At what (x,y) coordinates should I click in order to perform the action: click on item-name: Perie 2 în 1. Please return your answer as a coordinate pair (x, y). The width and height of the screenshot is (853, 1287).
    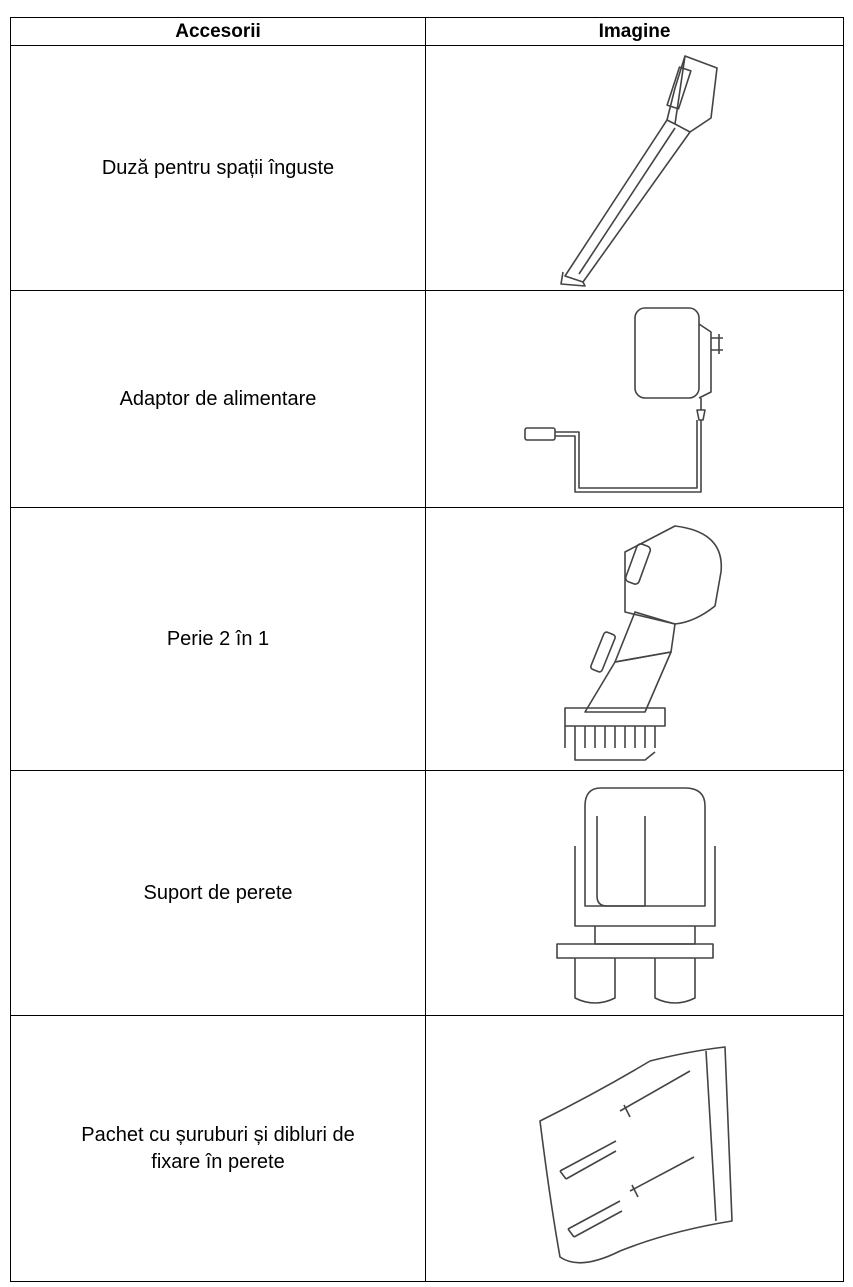
    Looking at the image, I should click on (218, 638).